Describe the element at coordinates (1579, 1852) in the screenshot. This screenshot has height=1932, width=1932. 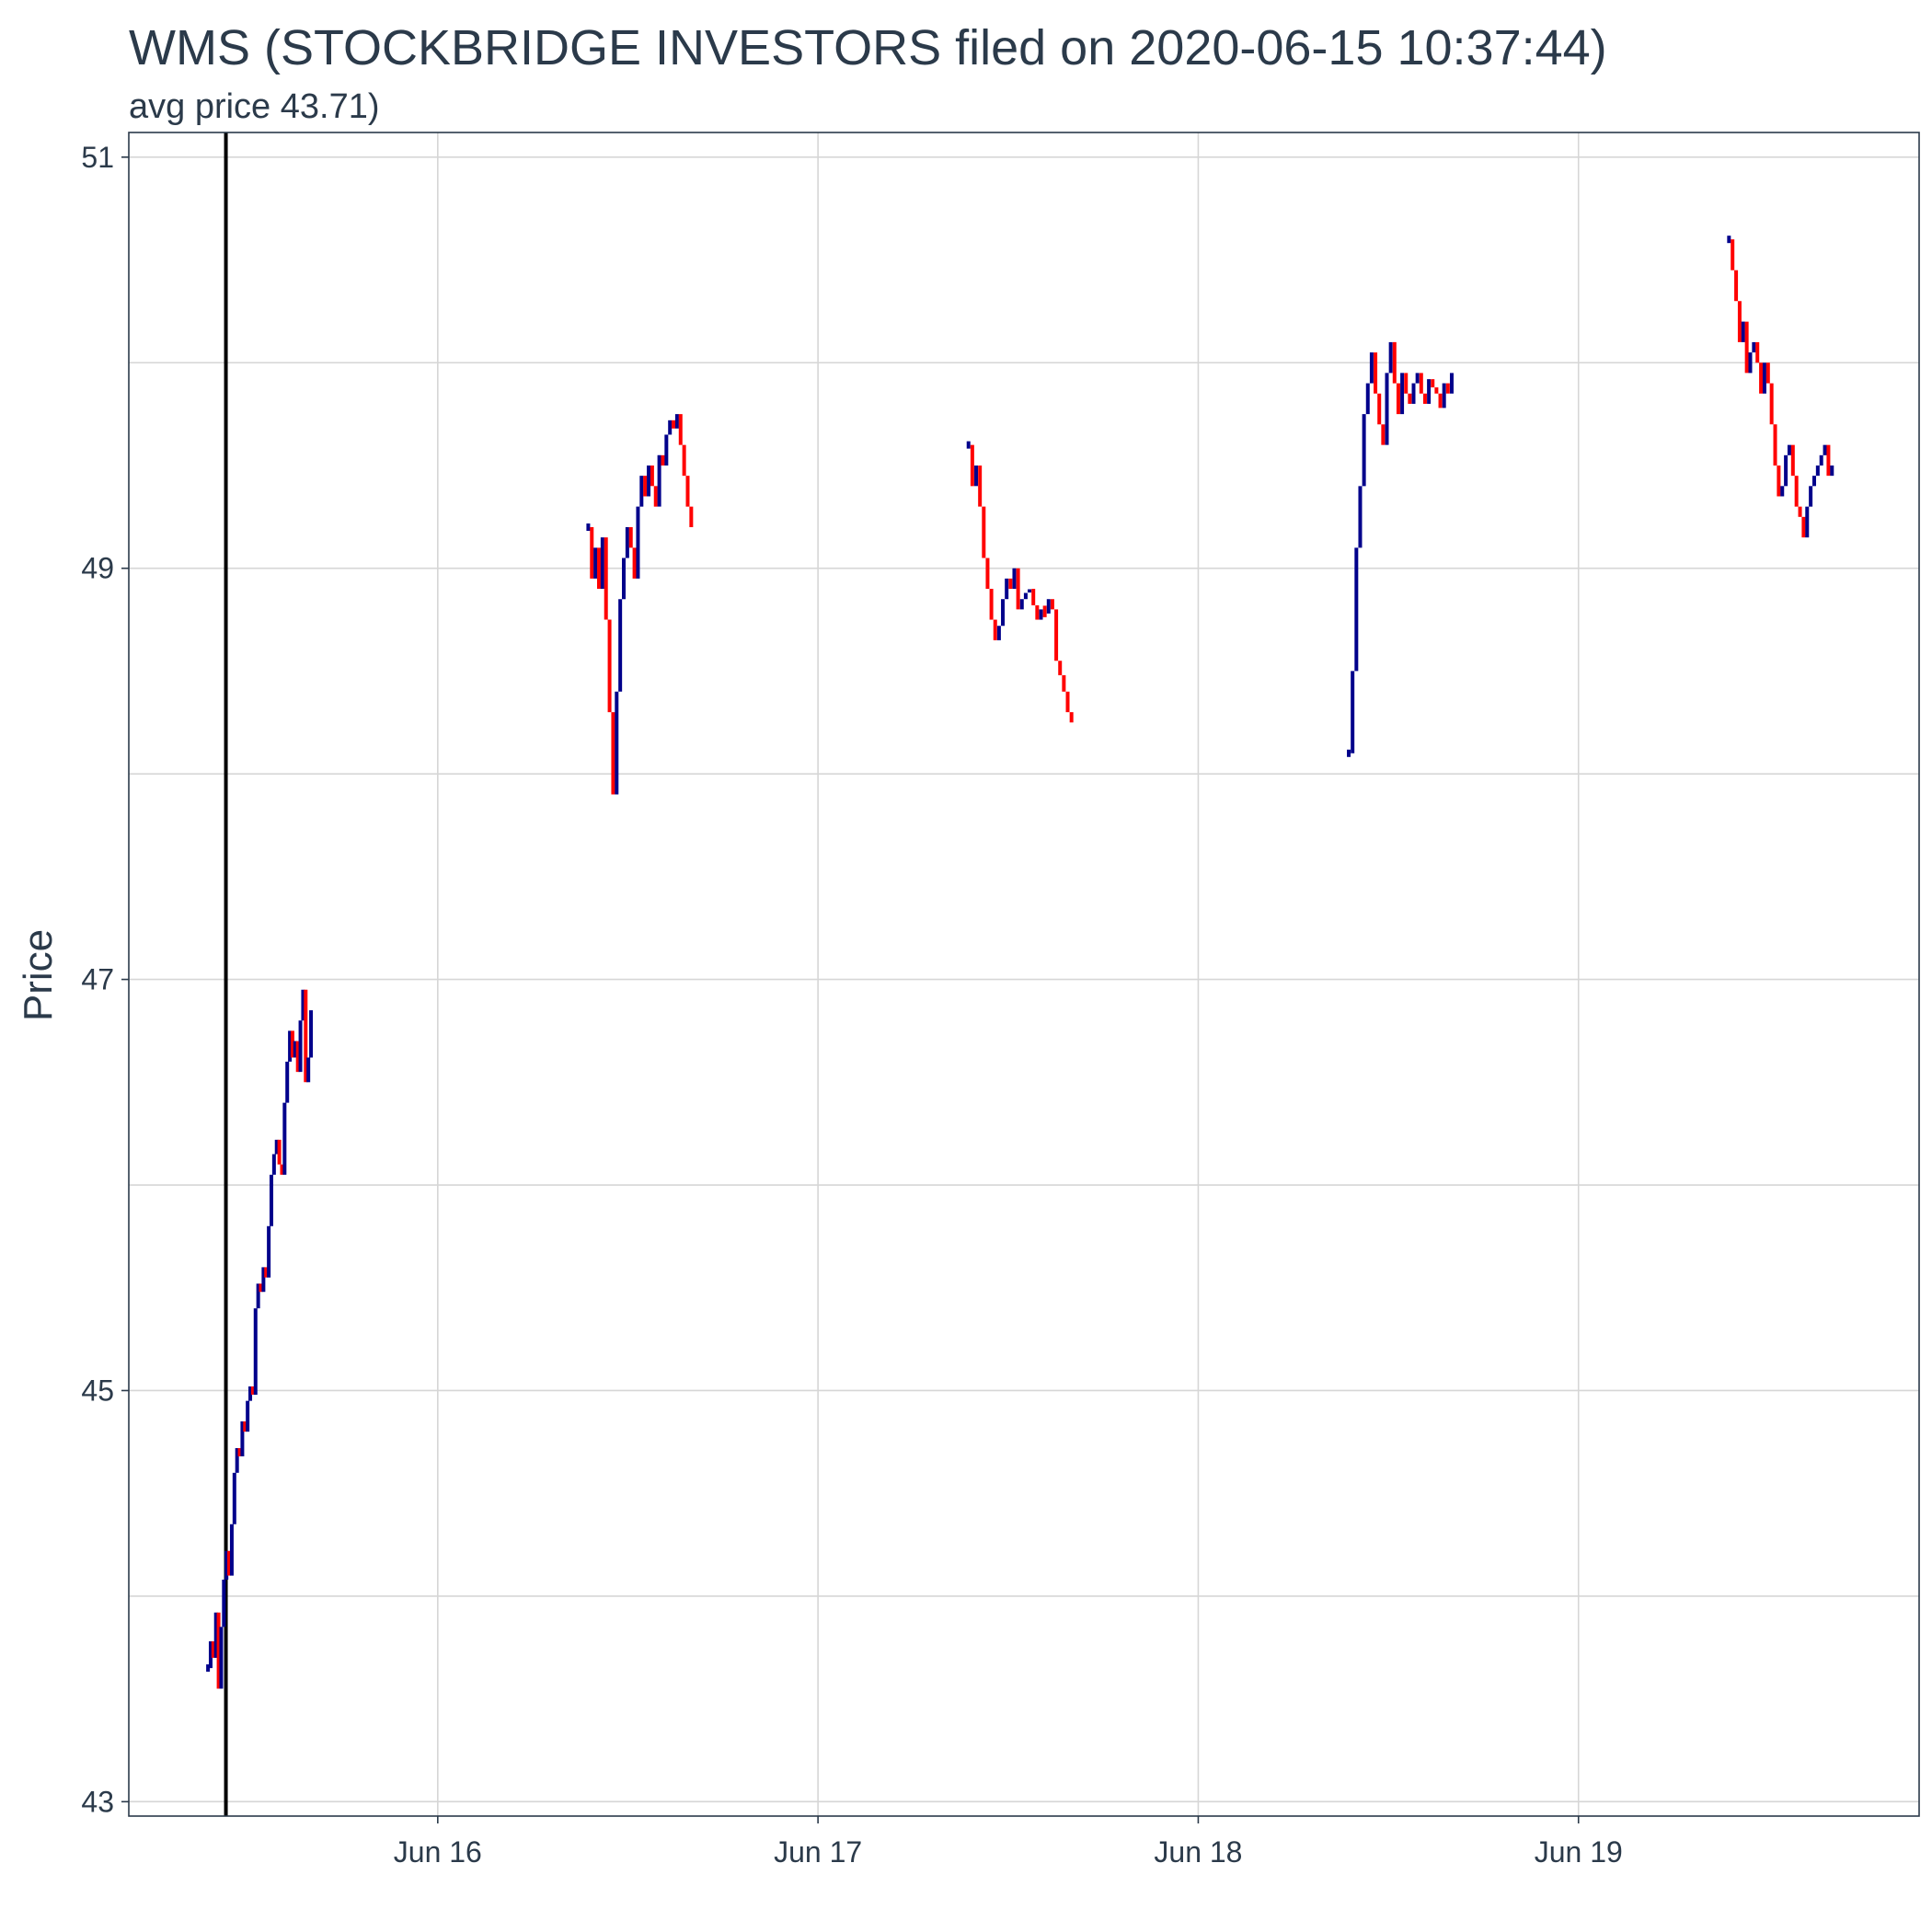
I see `x-tick-label: Jun 19` at that location.